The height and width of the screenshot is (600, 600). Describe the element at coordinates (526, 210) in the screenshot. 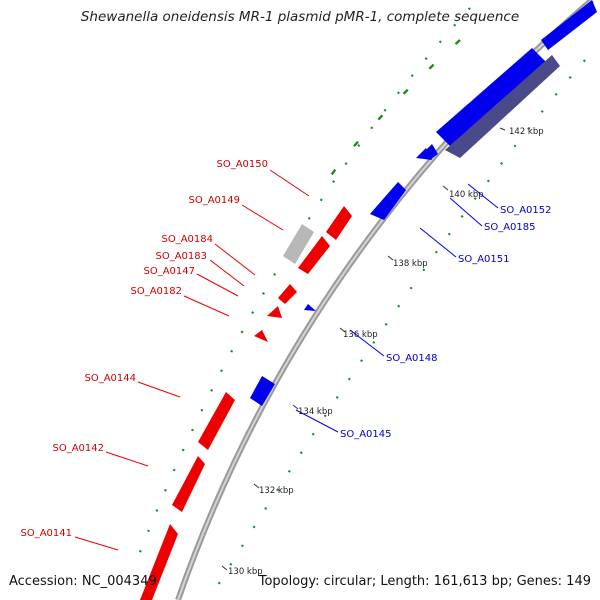

I see `gene-label-so-a0152: SO_A0152` at that location.